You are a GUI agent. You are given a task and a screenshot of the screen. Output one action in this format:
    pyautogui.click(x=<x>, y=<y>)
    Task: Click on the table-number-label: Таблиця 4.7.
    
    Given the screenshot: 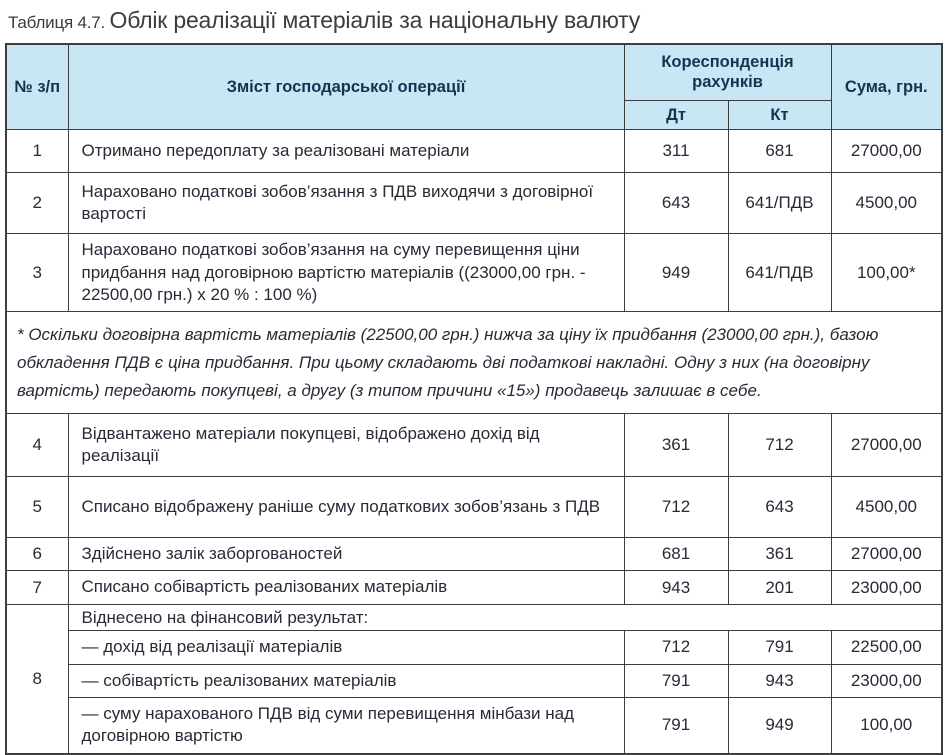 What is the action you would take?
    pyautogui.click(x=57, y=22)
    